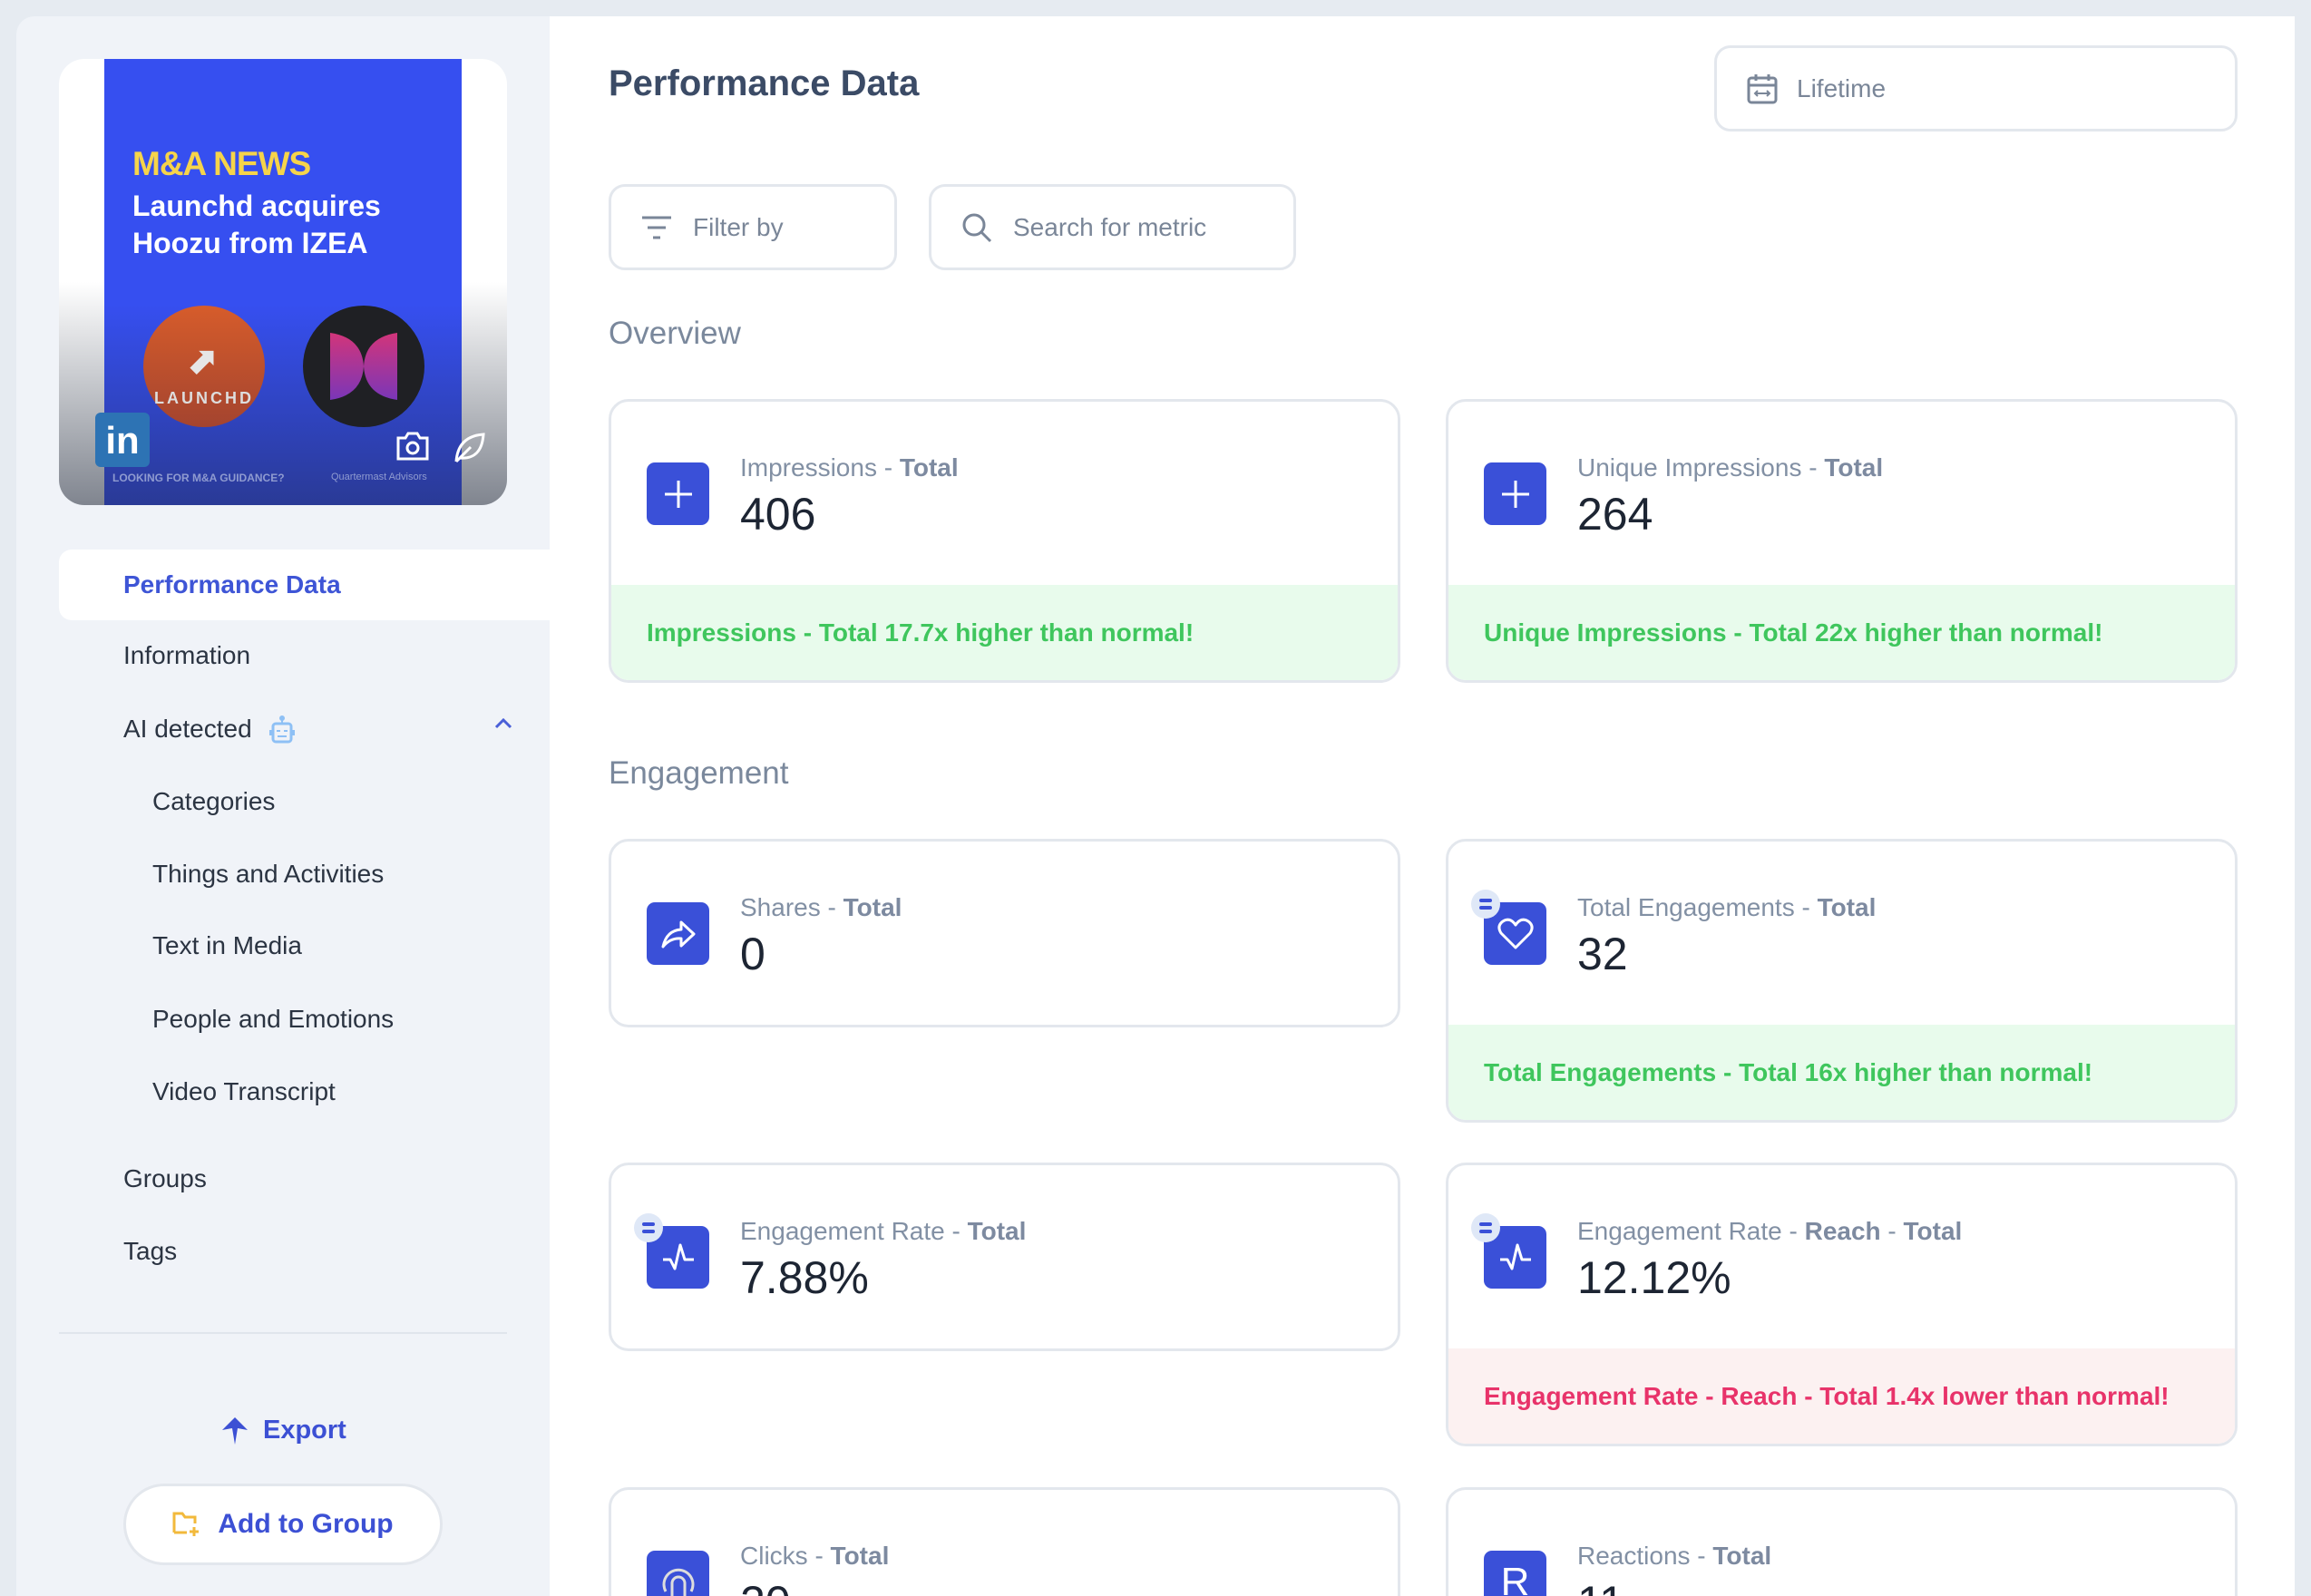 The width and height of the screenshot is (2311, 1596). I want to click on metric-value: 406, so click(778, 514).